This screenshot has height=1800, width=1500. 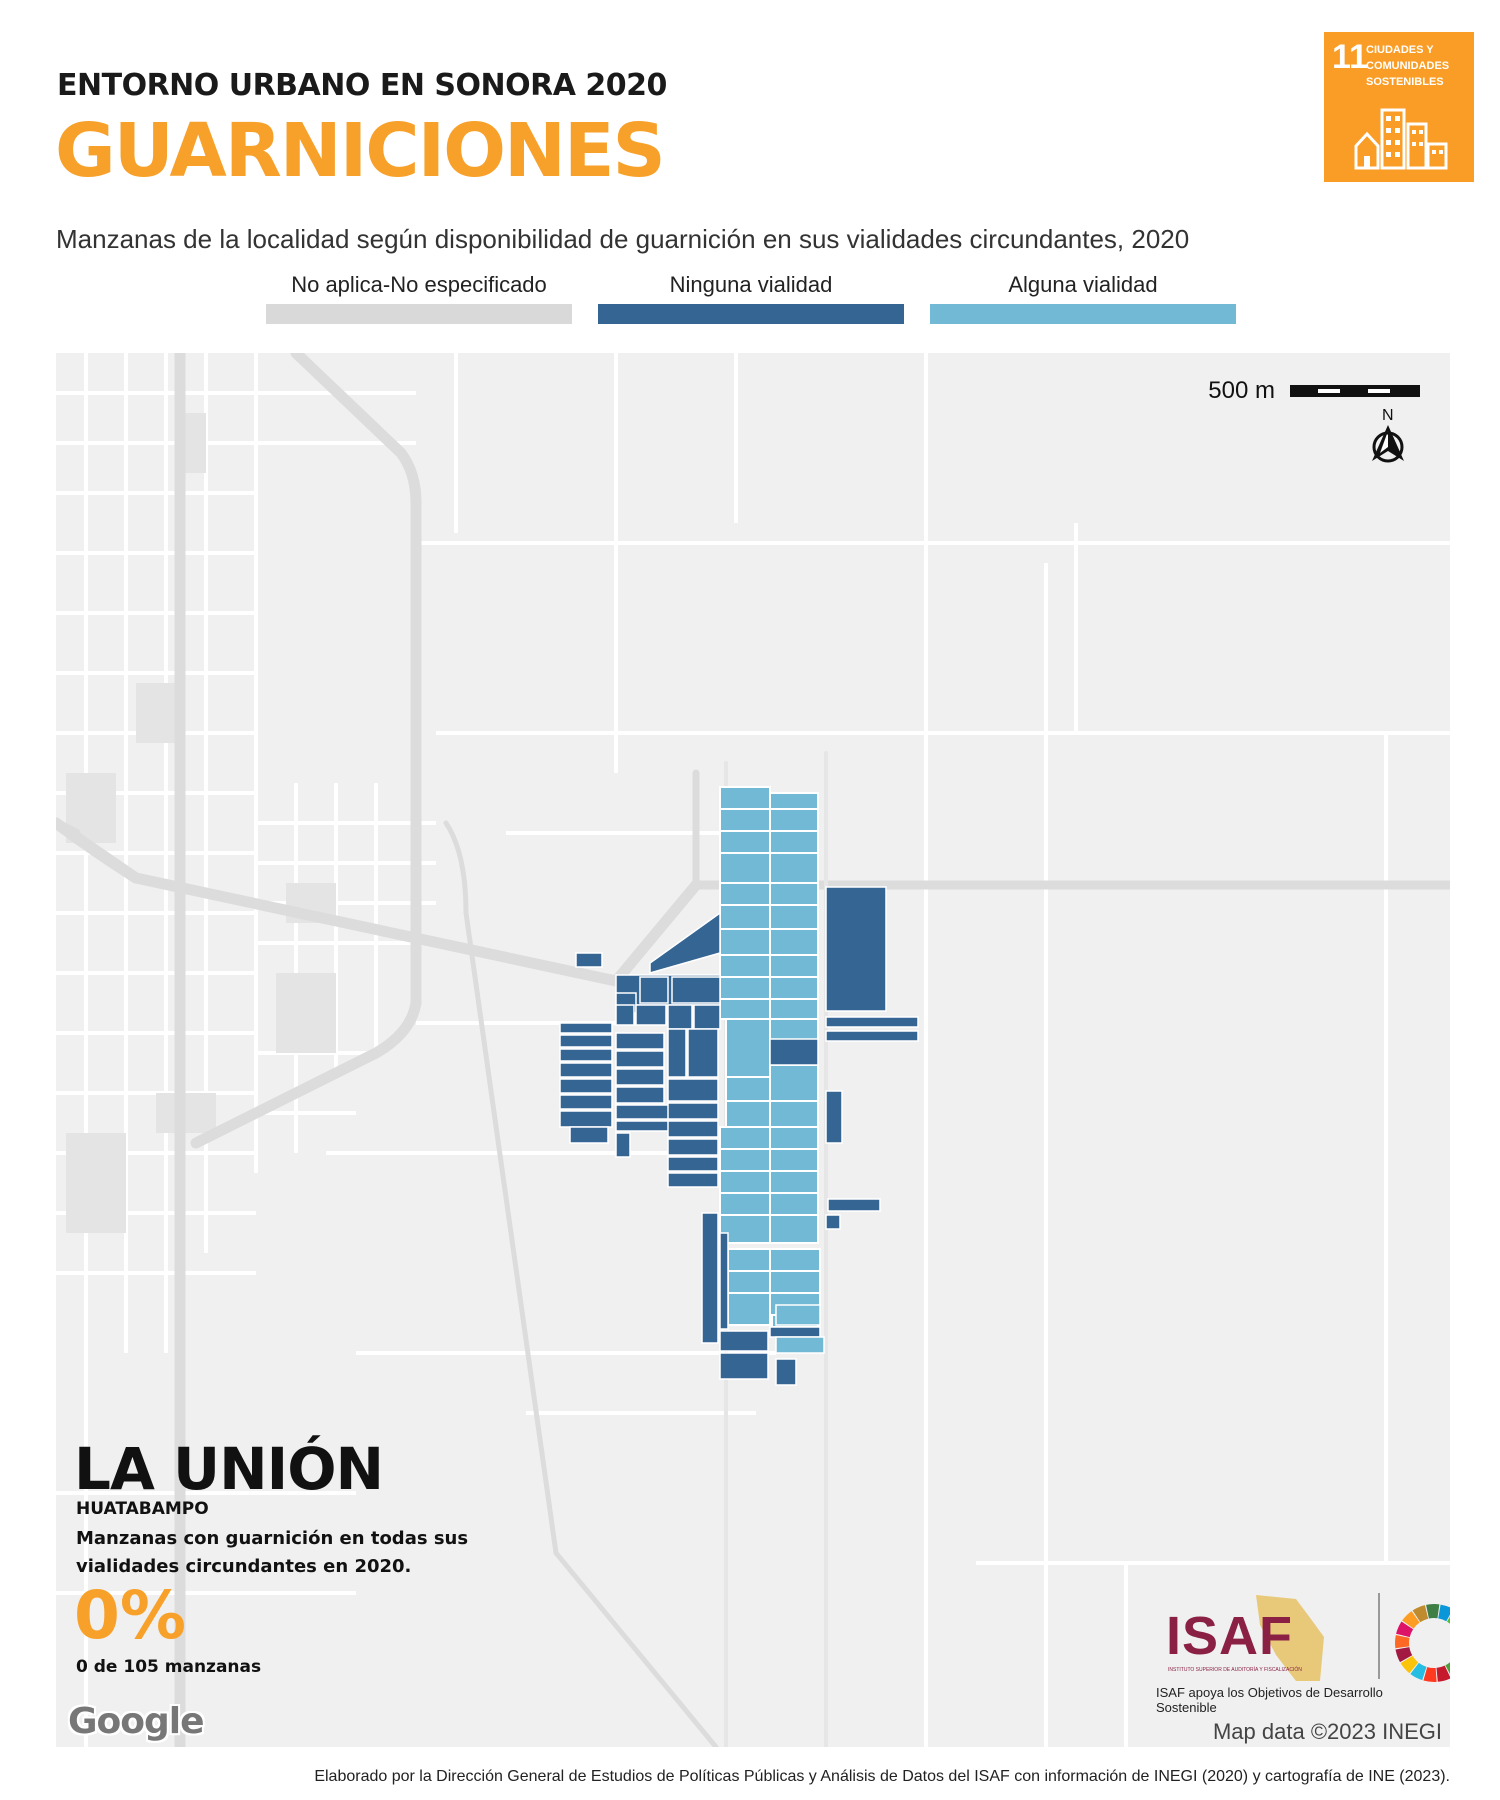 I want to click on stat-count: 0 de 105 manzanas, so click(x=169, y=1667).